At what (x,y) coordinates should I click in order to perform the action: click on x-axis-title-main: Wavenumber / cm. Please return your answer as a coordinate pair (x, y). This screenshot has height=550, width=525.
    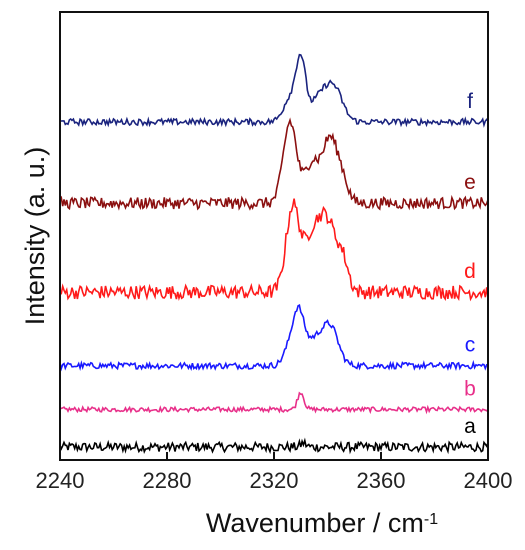
    Looking at the image, I should click on (315, 523).